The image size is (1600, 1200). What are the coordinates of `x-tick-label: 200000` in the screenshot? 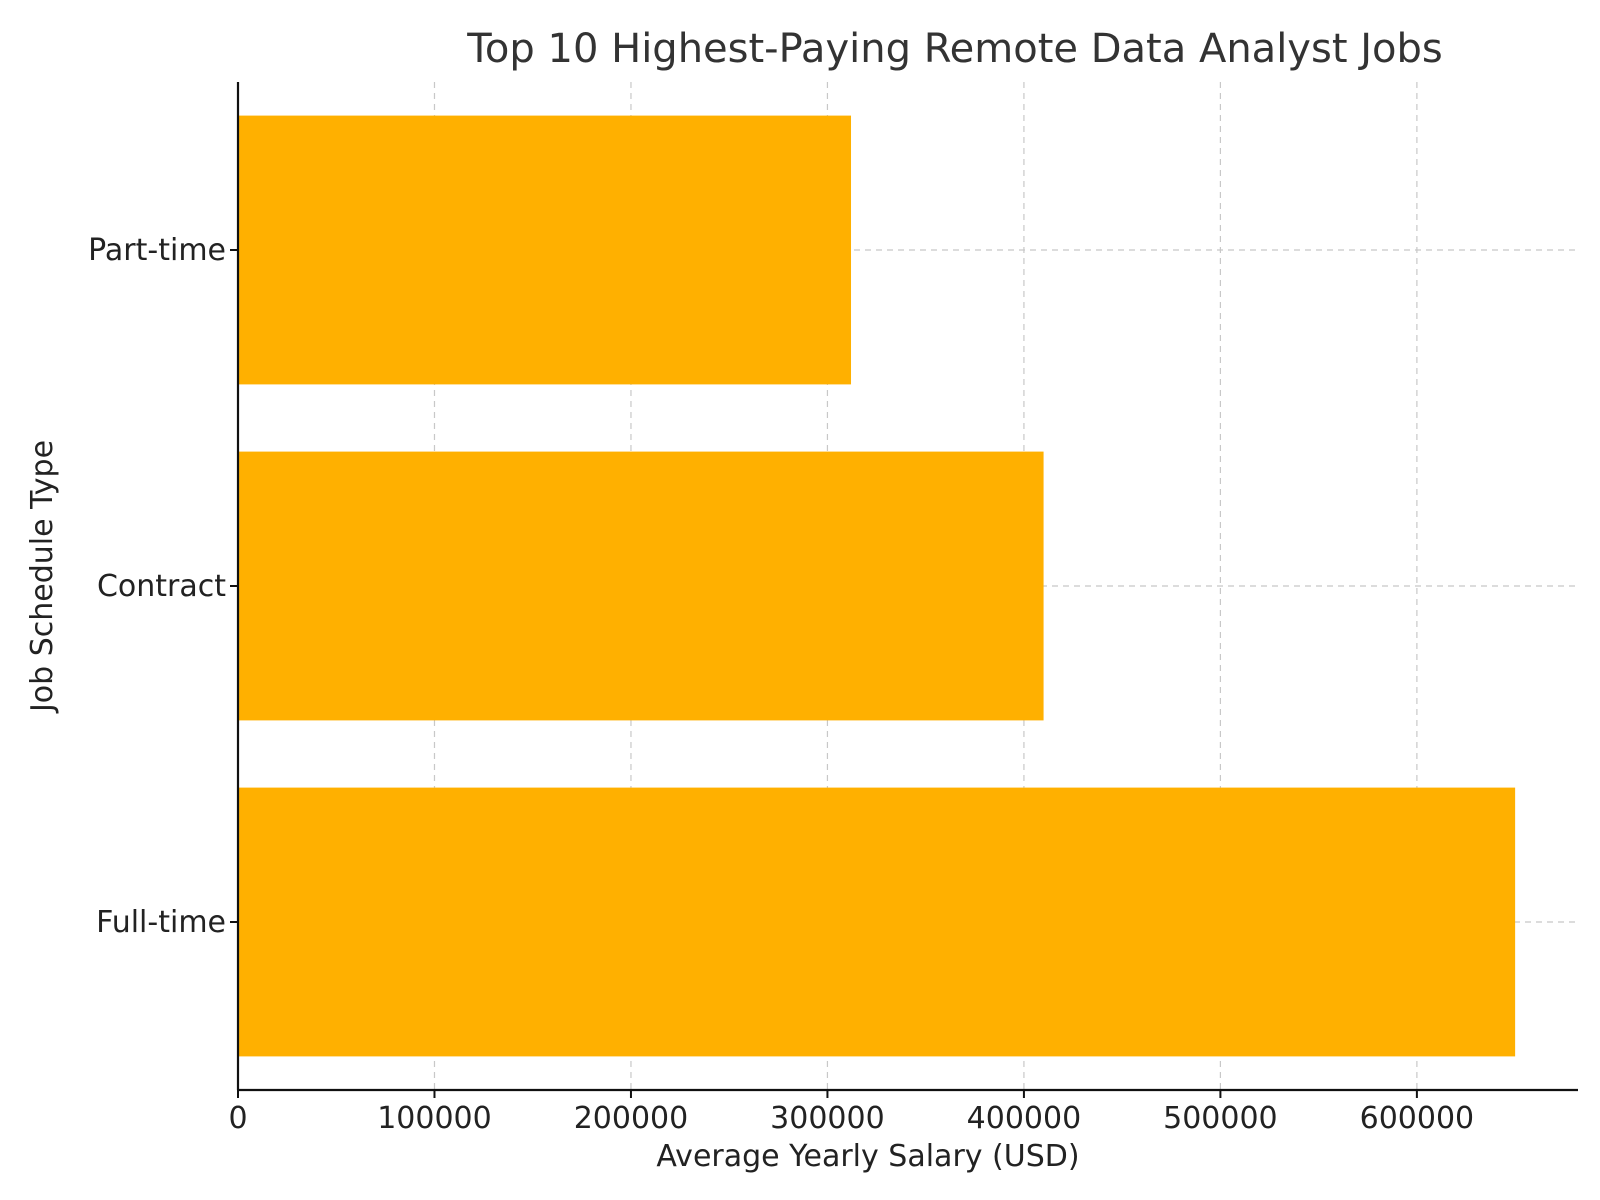 It's located at (631, 1118).